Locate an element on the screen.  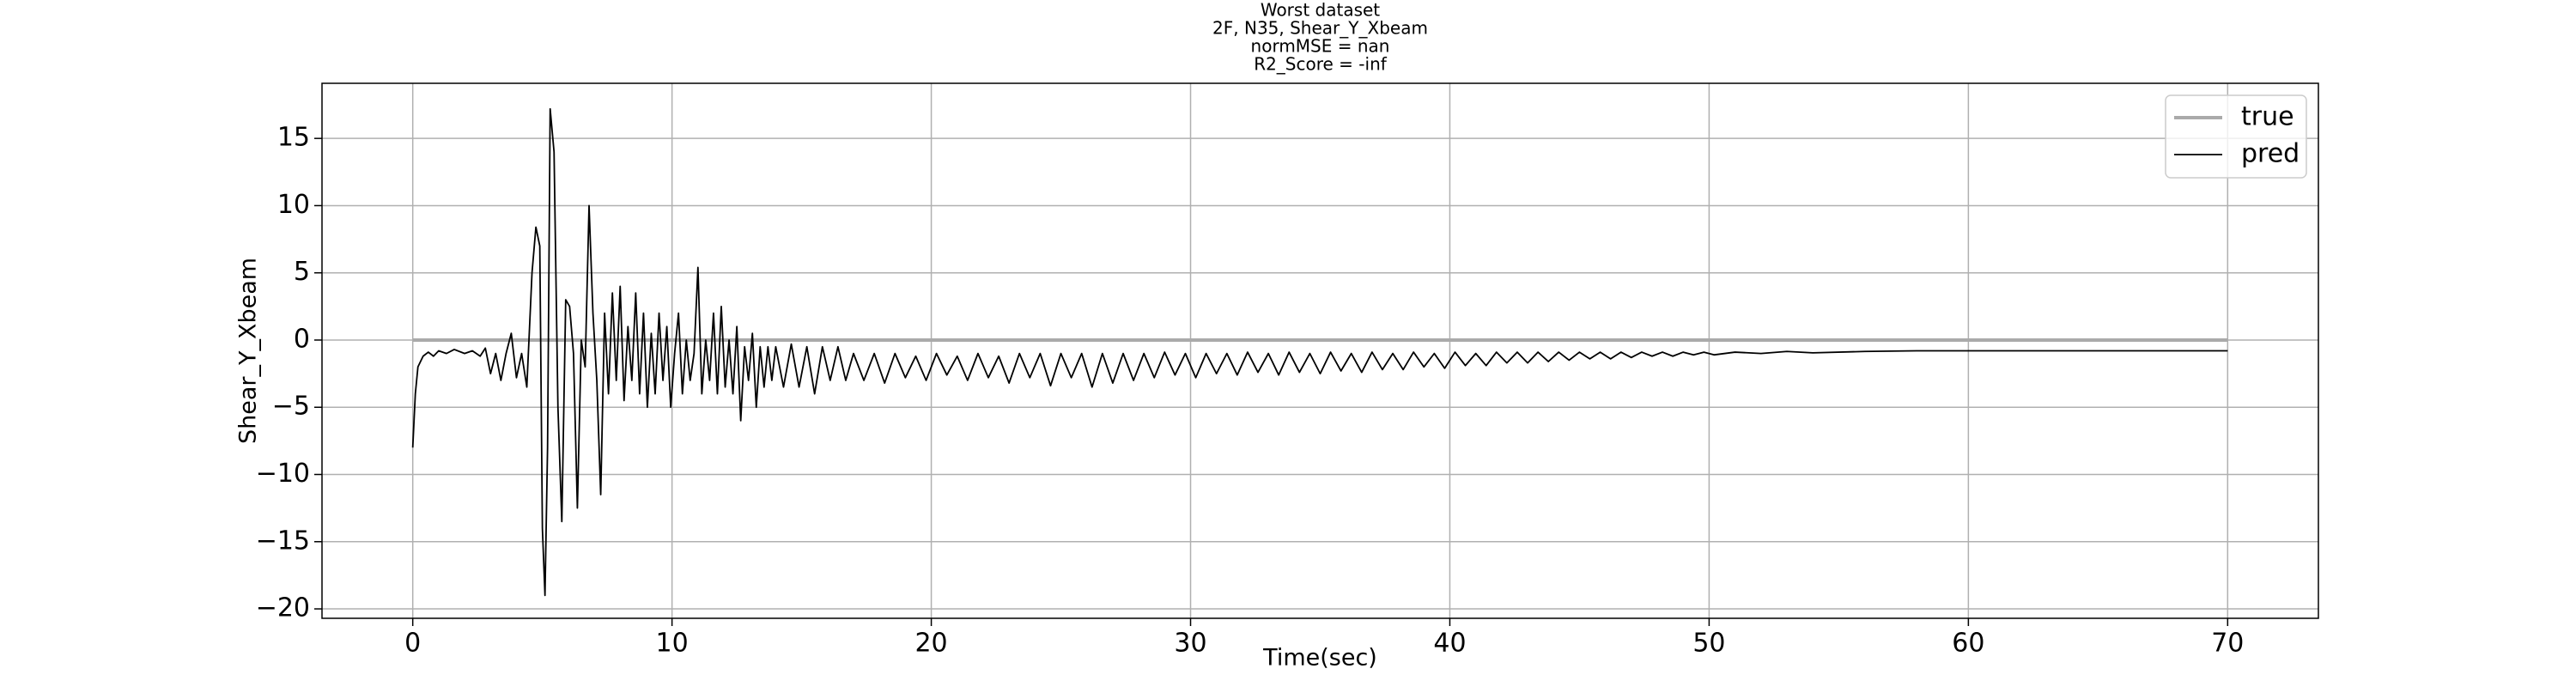
x-tick-label: 50 is located at coordinates (1708, 644).